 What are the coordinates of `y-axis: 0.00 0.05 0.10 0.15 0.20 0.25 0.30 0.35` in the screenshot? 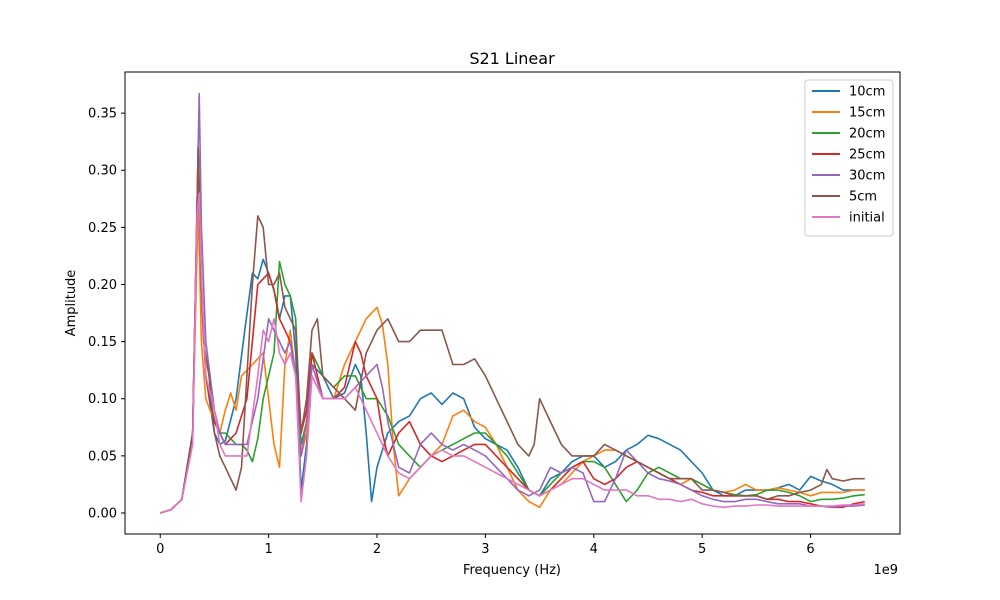 It's located at (106, 314).